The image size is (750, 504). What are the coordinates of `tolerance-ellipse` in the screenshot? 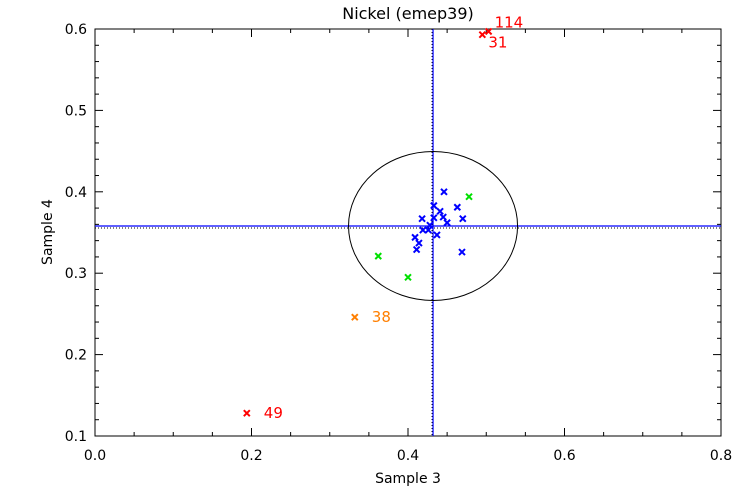 It's located at (433, 226).